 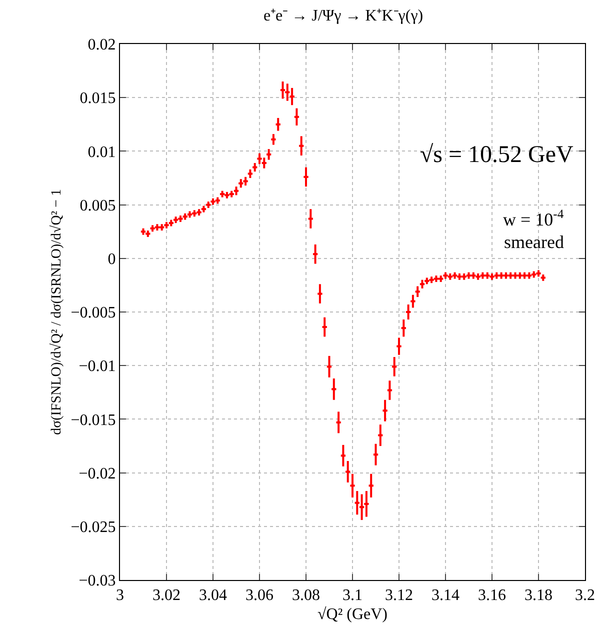 I want to click on y-tick-label: 0.015, so click(x=98, y=99).